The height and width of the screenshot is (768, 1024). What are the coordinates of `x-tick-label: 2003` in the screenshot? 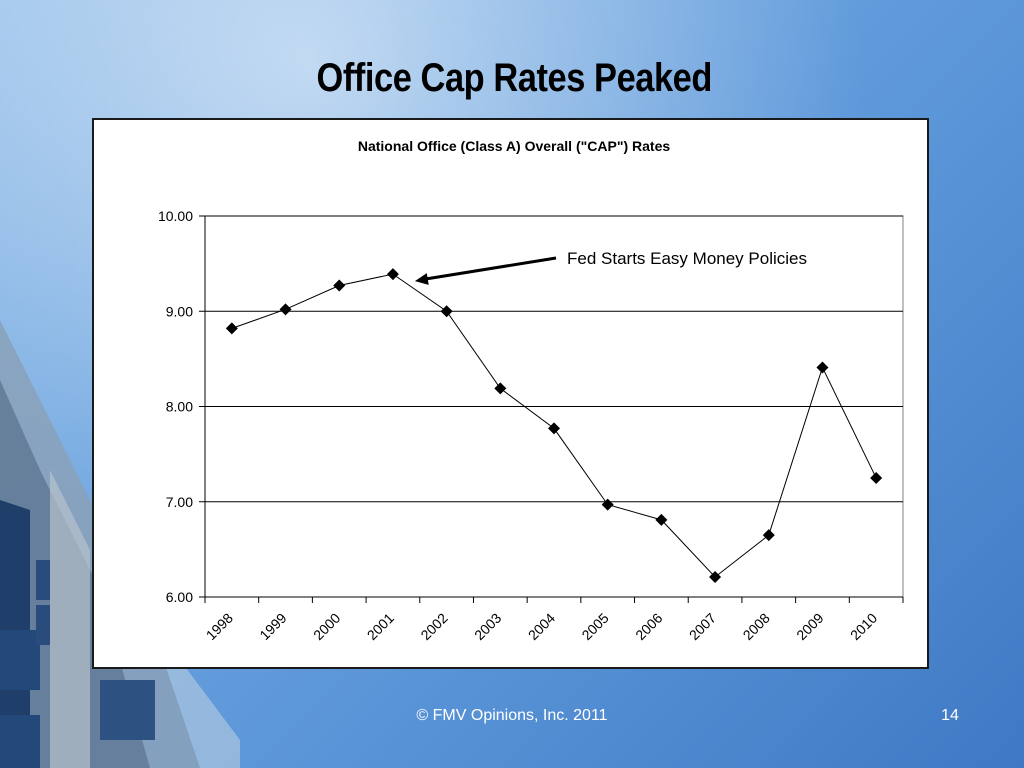 It's located at (487, 626).